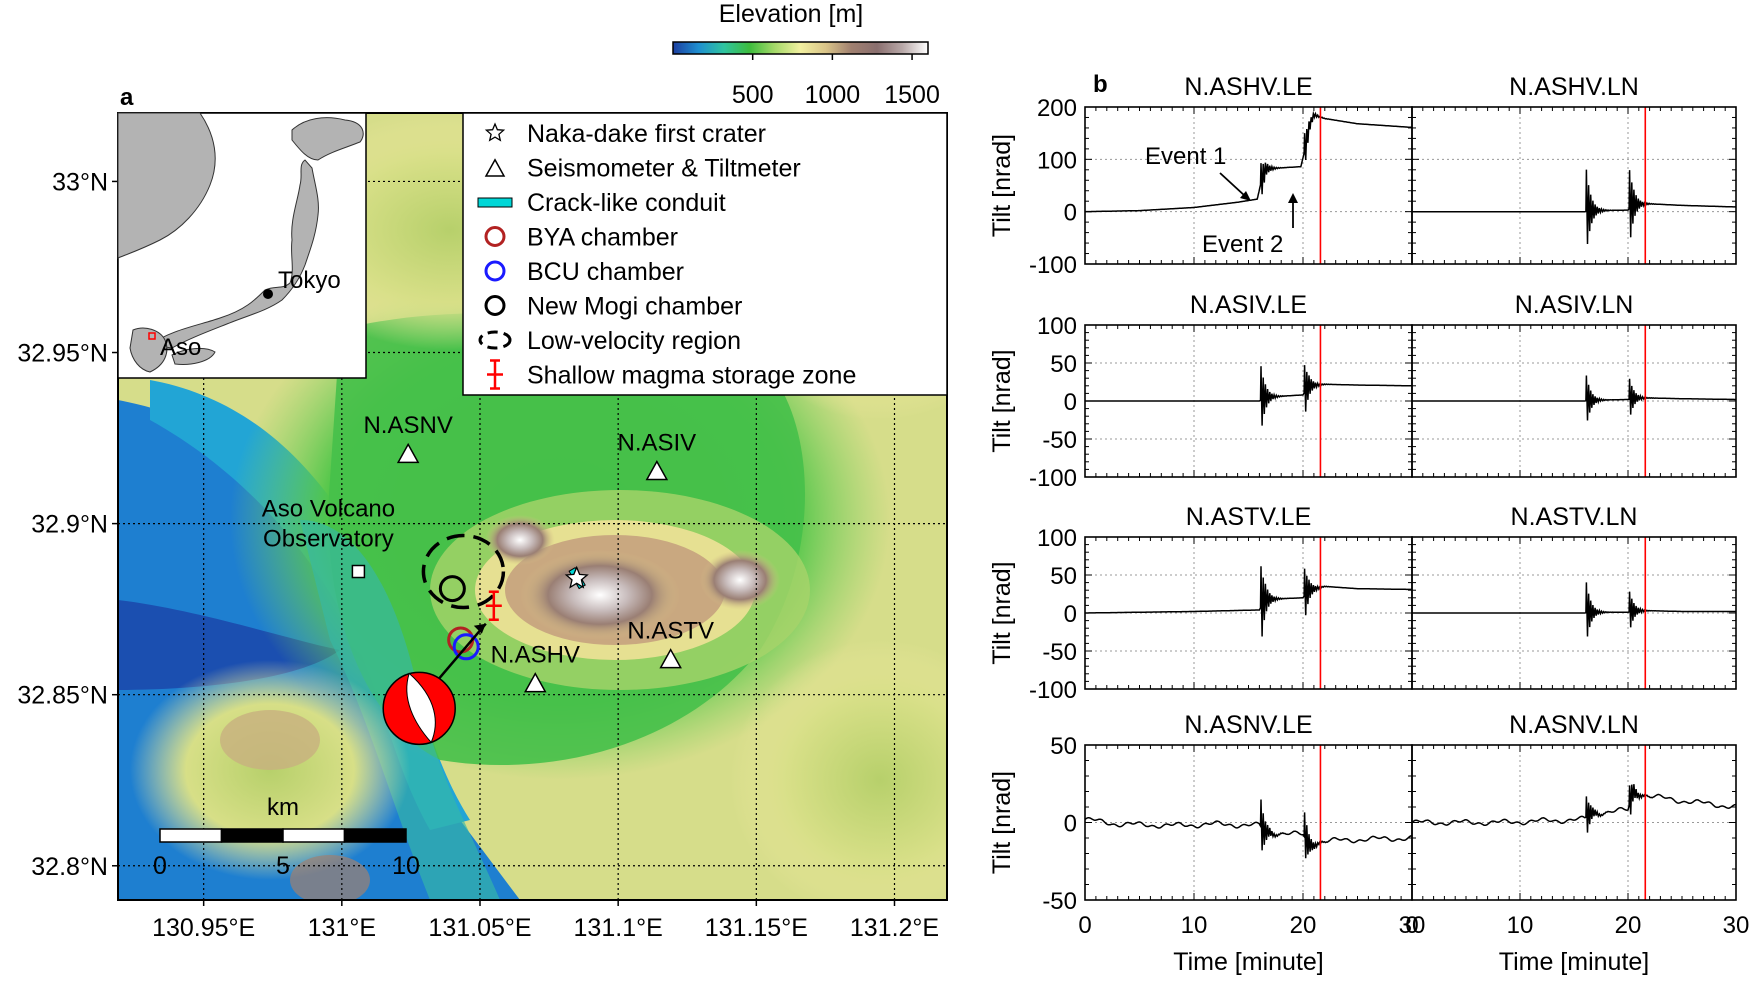 The image size is (1750, 987). What do you see at coordinates (1574, 517) in the screenshot?
I see `subplot-title: N.ASTV.LN` at bounding box center [1574, 517].